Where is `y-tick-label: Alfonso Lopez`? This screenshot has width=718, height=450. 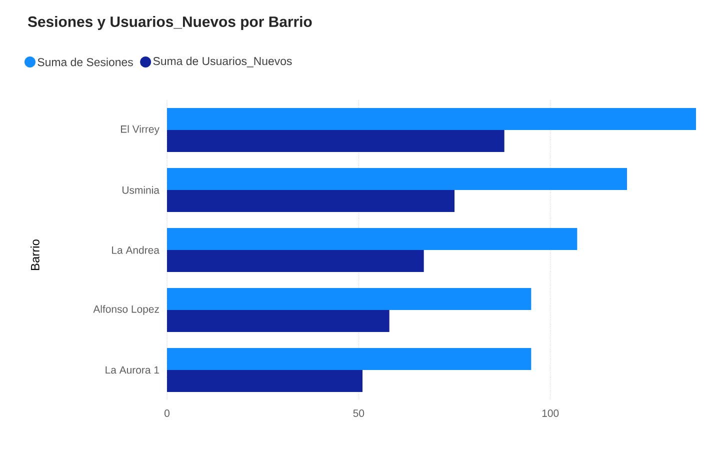 y-tick-label: Alfonso Lopez is located at coordinates (126, 310).